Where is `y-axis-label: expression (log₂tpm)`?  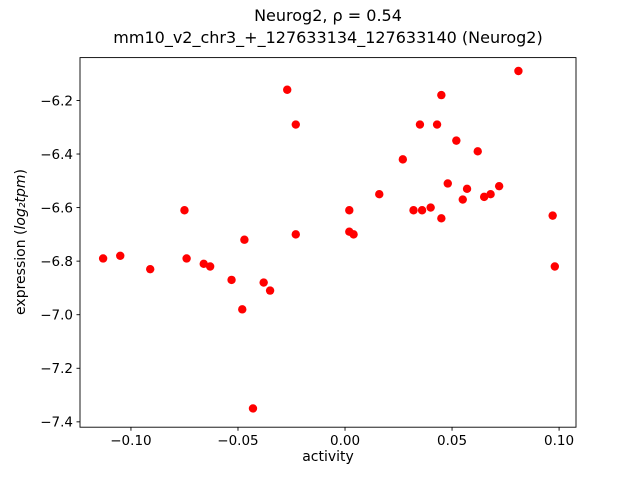 y-axis-label: expression (log₂tpm) is located at coordinates (21, 242).